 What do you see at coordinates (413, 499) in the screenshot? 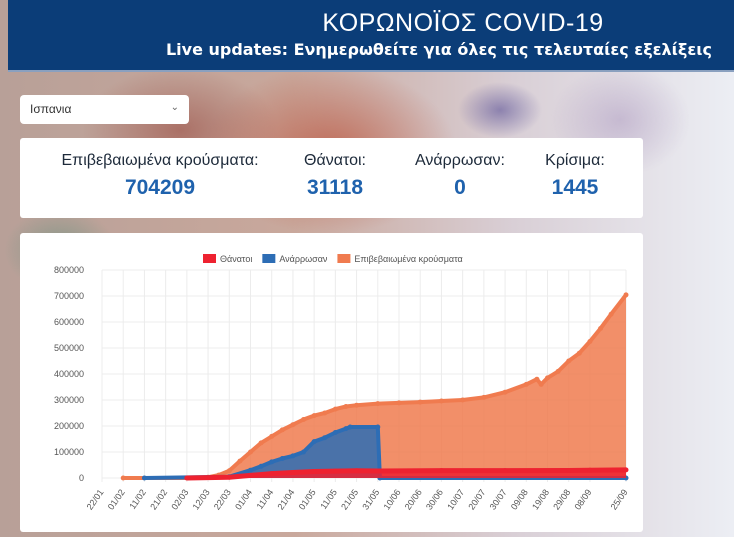
I see `x-tick-label: 20/06` at bounding box center [413, 499].